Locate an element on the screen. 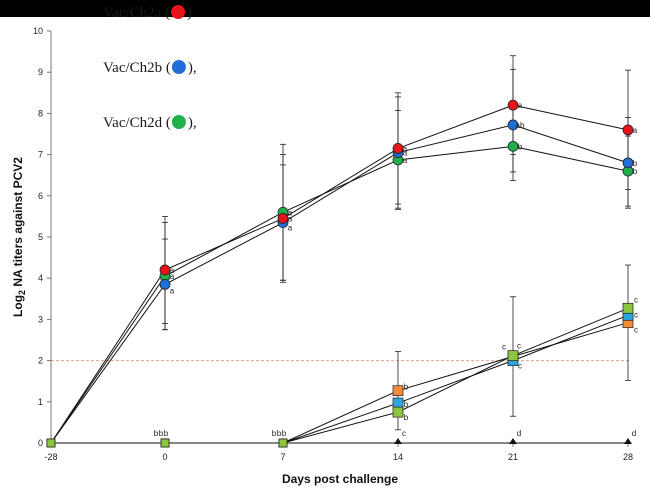 The image size is (650, 496). y-axis-title-rest: NA titers against PCV2 is located at coordinates (18, 223).